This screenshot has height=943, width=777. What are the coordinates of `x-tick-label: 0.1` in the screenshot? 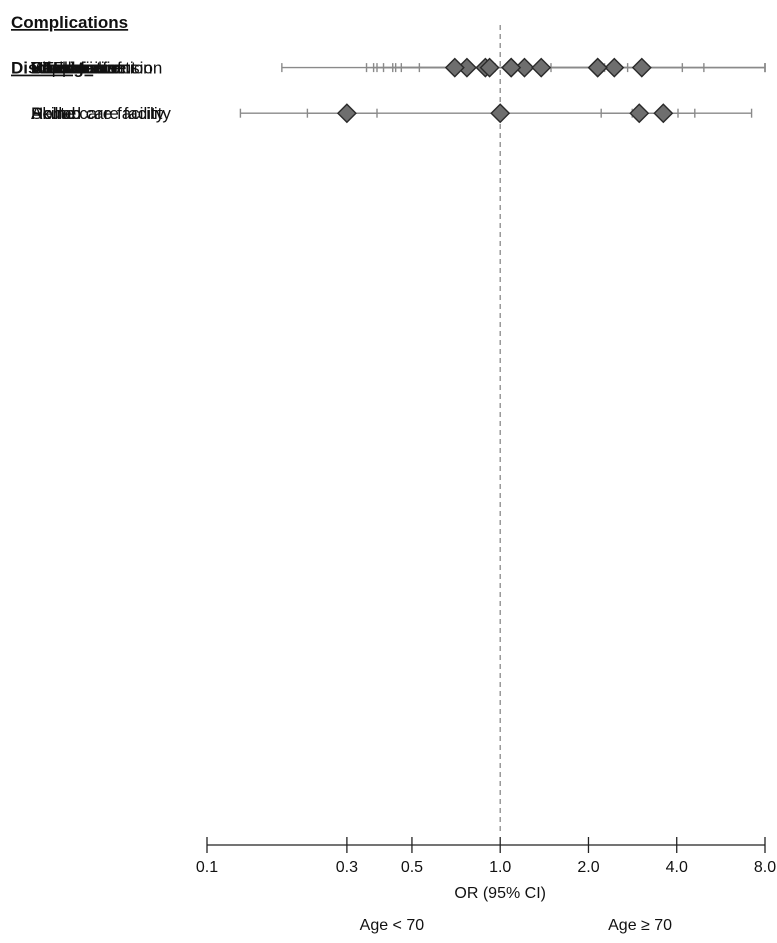 It's located at (207, 867).